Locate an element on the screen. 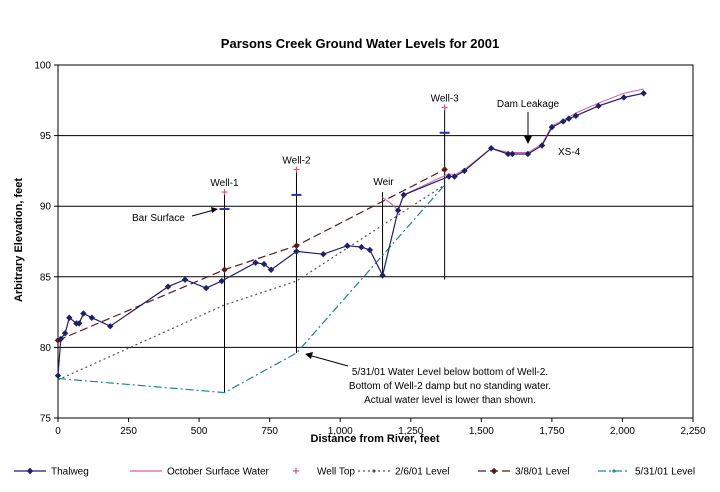  bar-surface-arrowhead is located at coordinates (214, 210).